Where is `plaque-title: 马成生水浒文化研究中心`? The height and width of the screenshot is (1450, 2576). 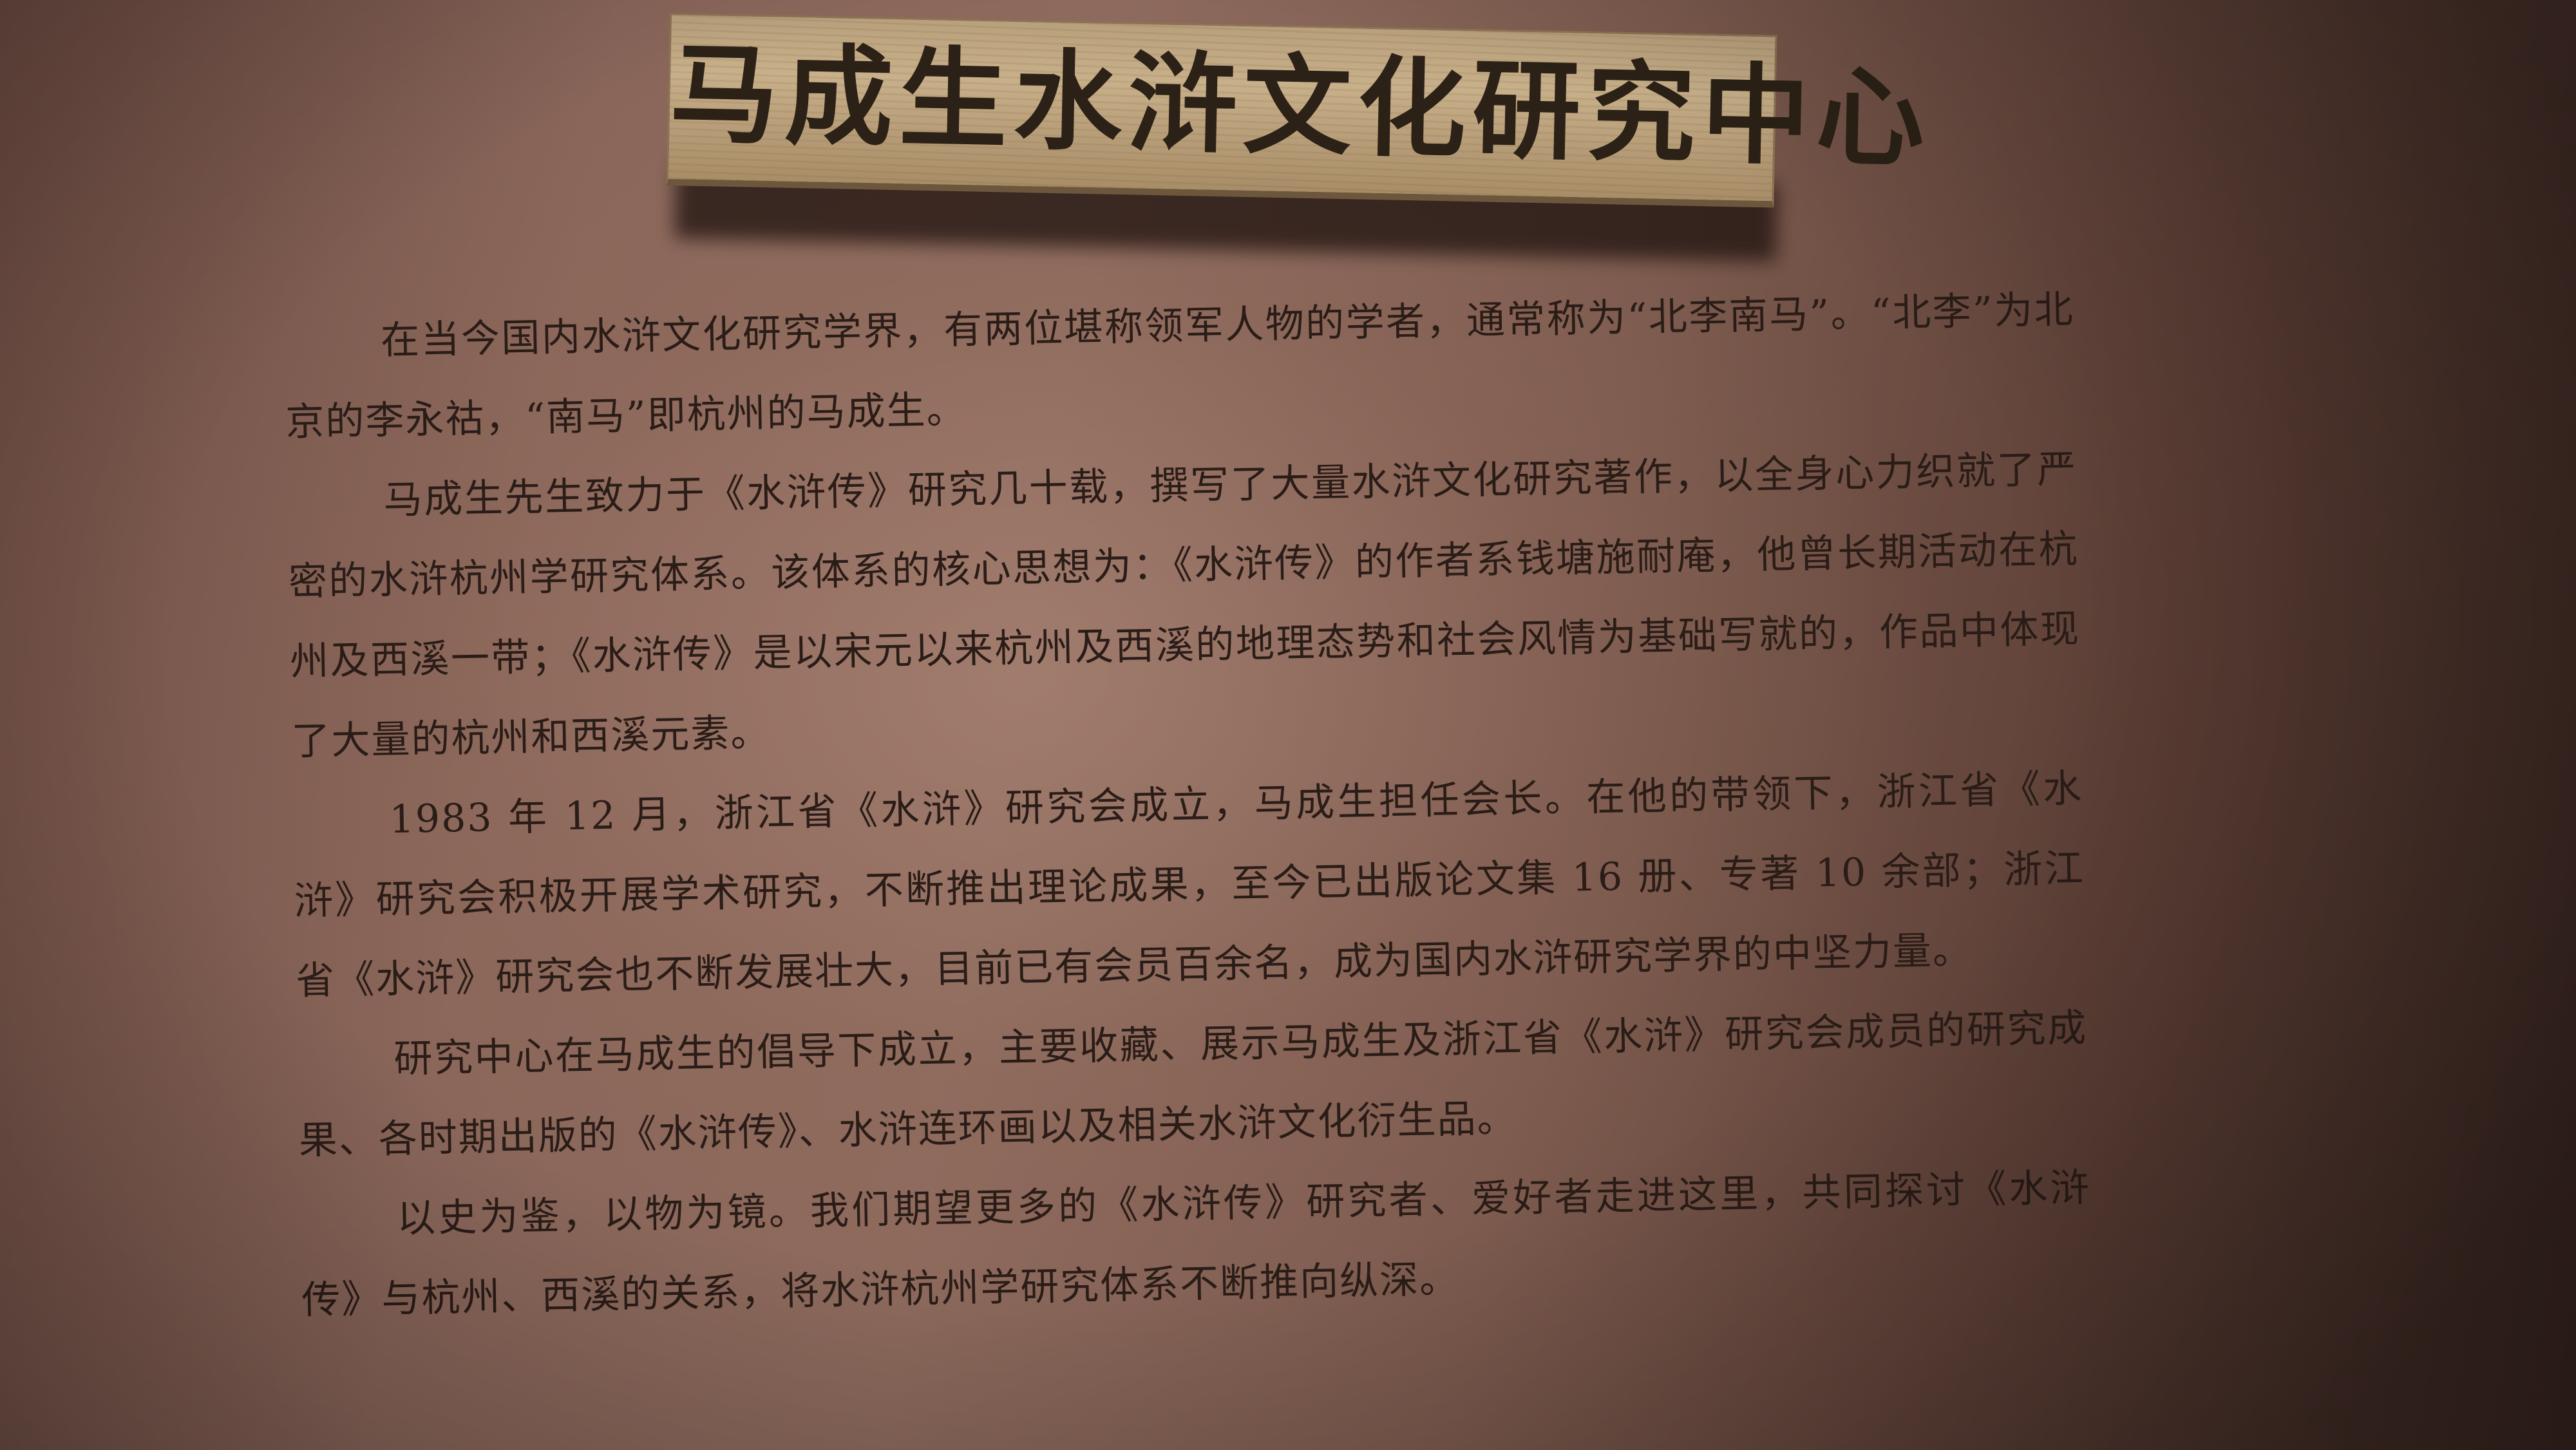
plaque-title: 马成生水浒文化研究中心 is located at coordinates (1300, 107).